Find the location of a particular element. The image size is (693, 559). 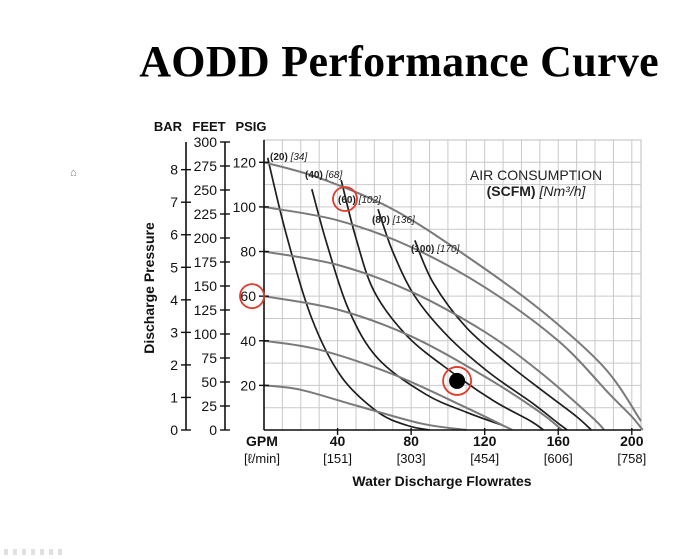

x-tick-label-gpm: 80 is located at coordinates (411, 441).